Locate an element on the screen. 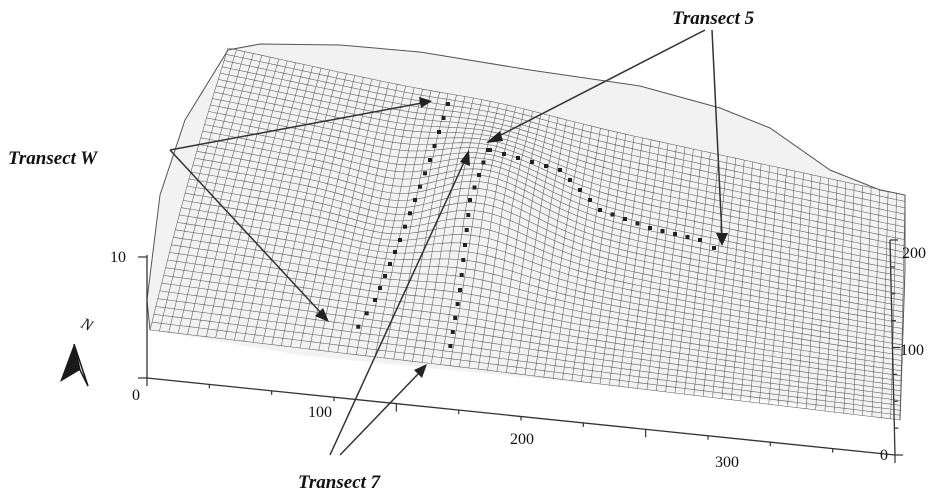 Image resolution: width=945 pixels, height=496 pixels. transect-7-arrowhead-b is located at coordinates (420, 371).